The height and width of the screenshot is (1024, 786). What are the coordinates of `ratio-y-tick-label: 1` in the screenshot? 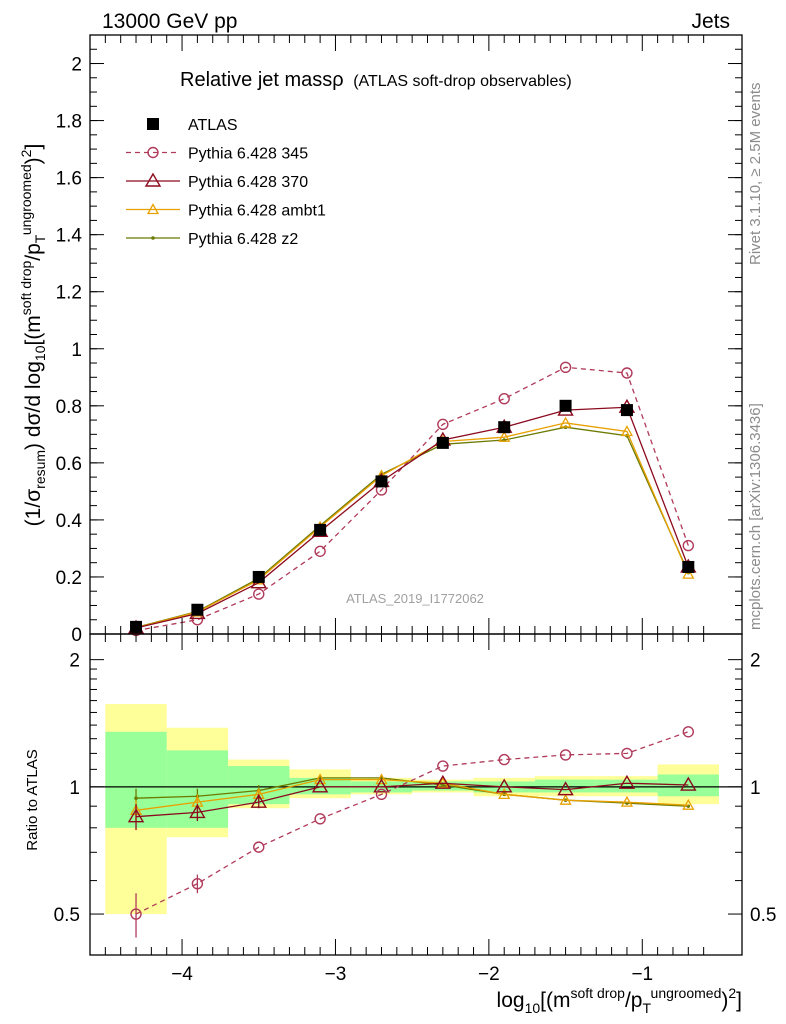 It's located at (74, 788).